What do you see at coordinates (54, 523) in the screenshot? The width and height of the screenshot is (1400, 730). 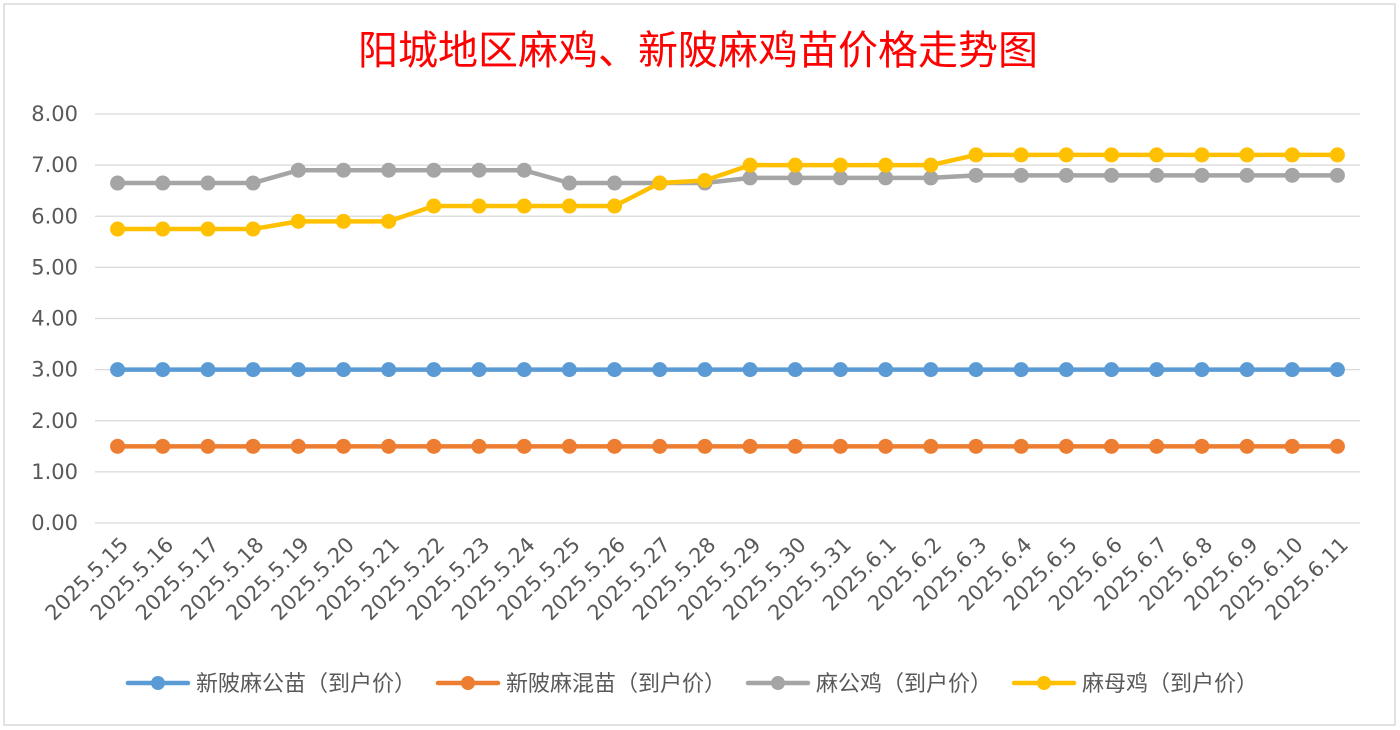 I see `y-tick-label: 0.00` at bounding box center [54, 523].